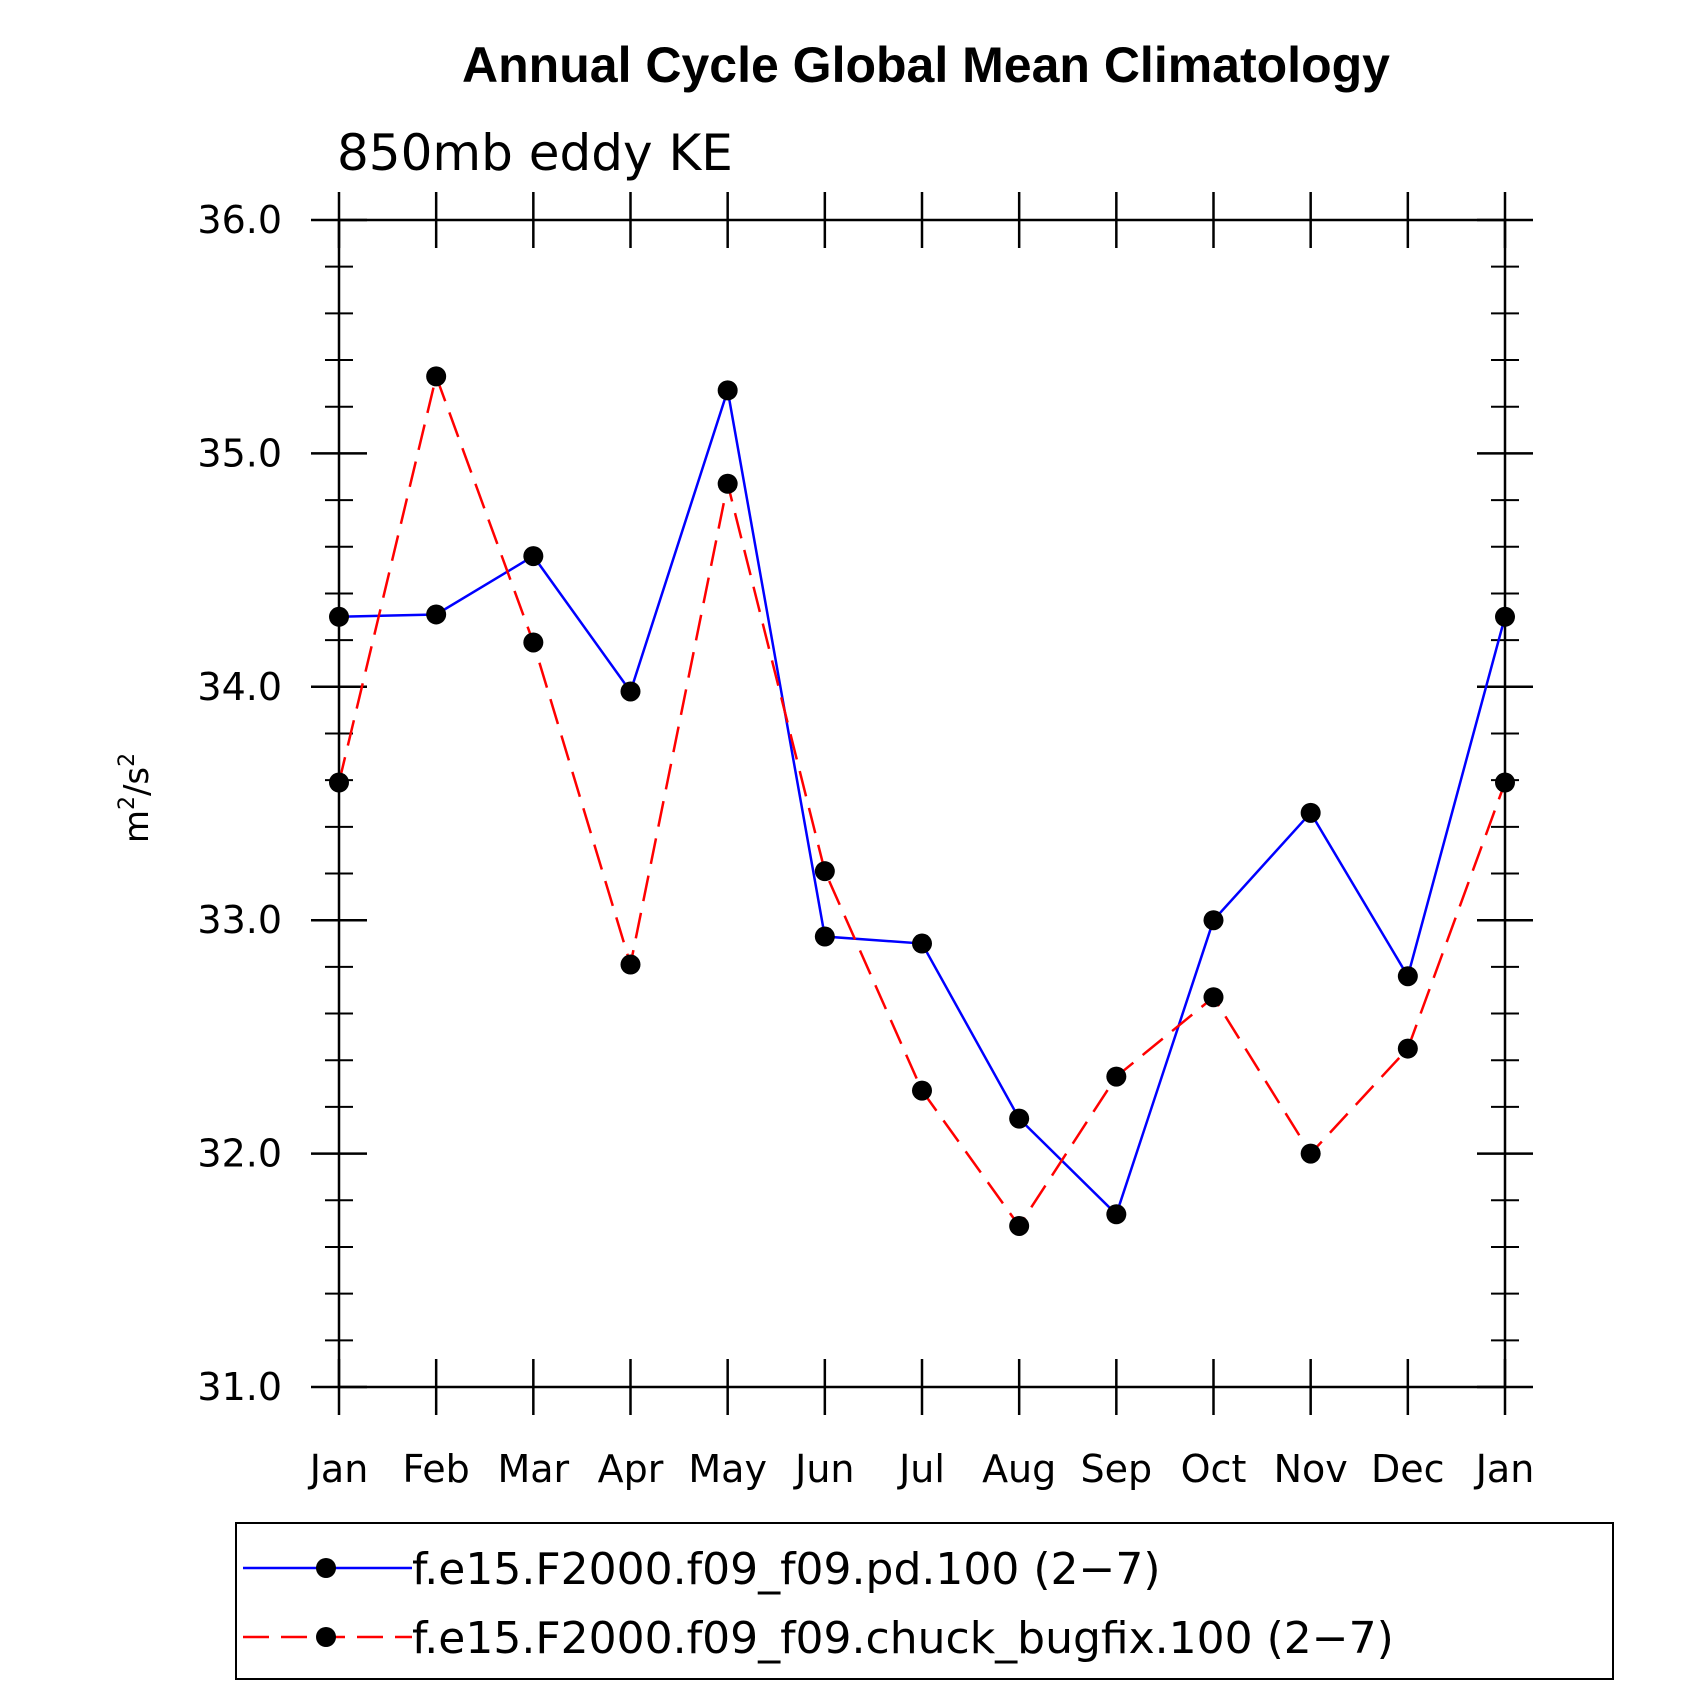 Image resolution: width=1708 pixels, height=1708 pixels. I want to click on y-tick-label-2: 33.0, so click(239, 920).